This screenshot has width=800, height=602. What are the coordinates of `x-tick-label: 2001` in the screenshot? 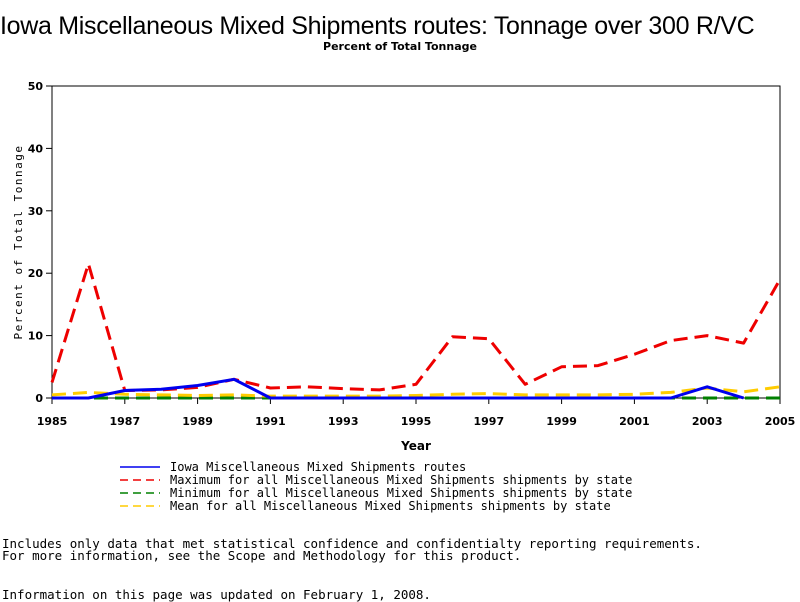 It's located at (634, 421).